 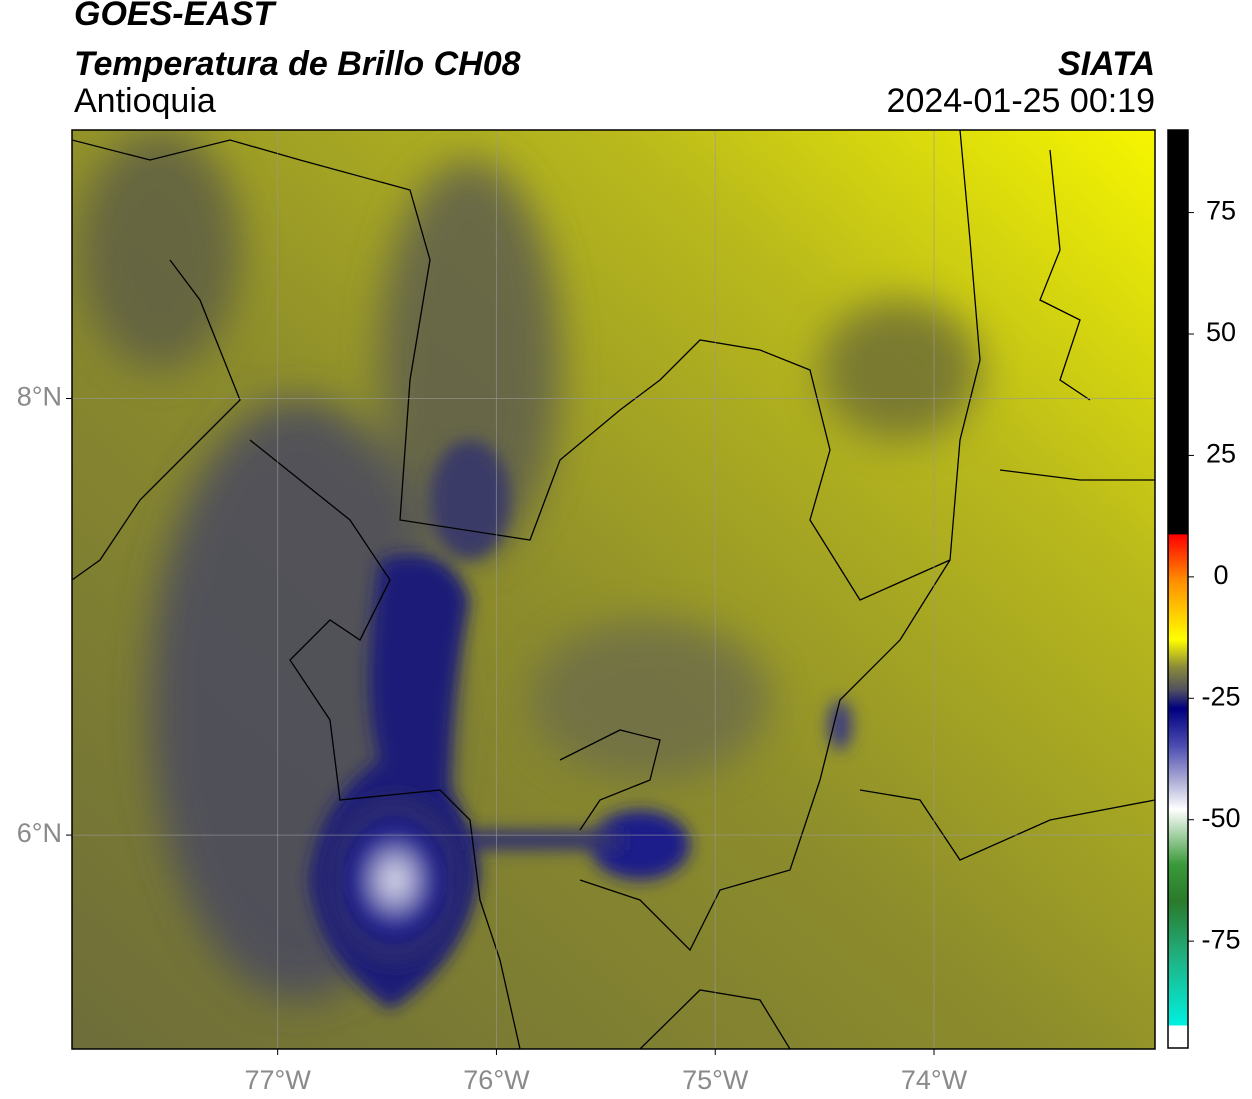 I want to click on colorbar-tick-label: -50, so click(x=1220, y=818).